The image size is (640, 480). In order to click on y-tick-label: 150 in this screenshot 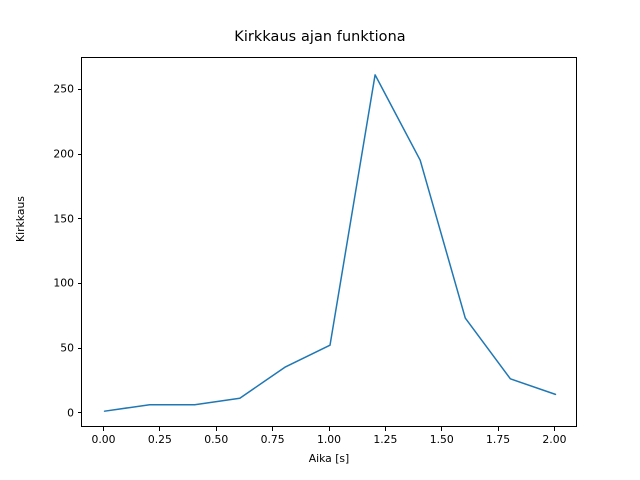, I will do `click(63, 219)`.